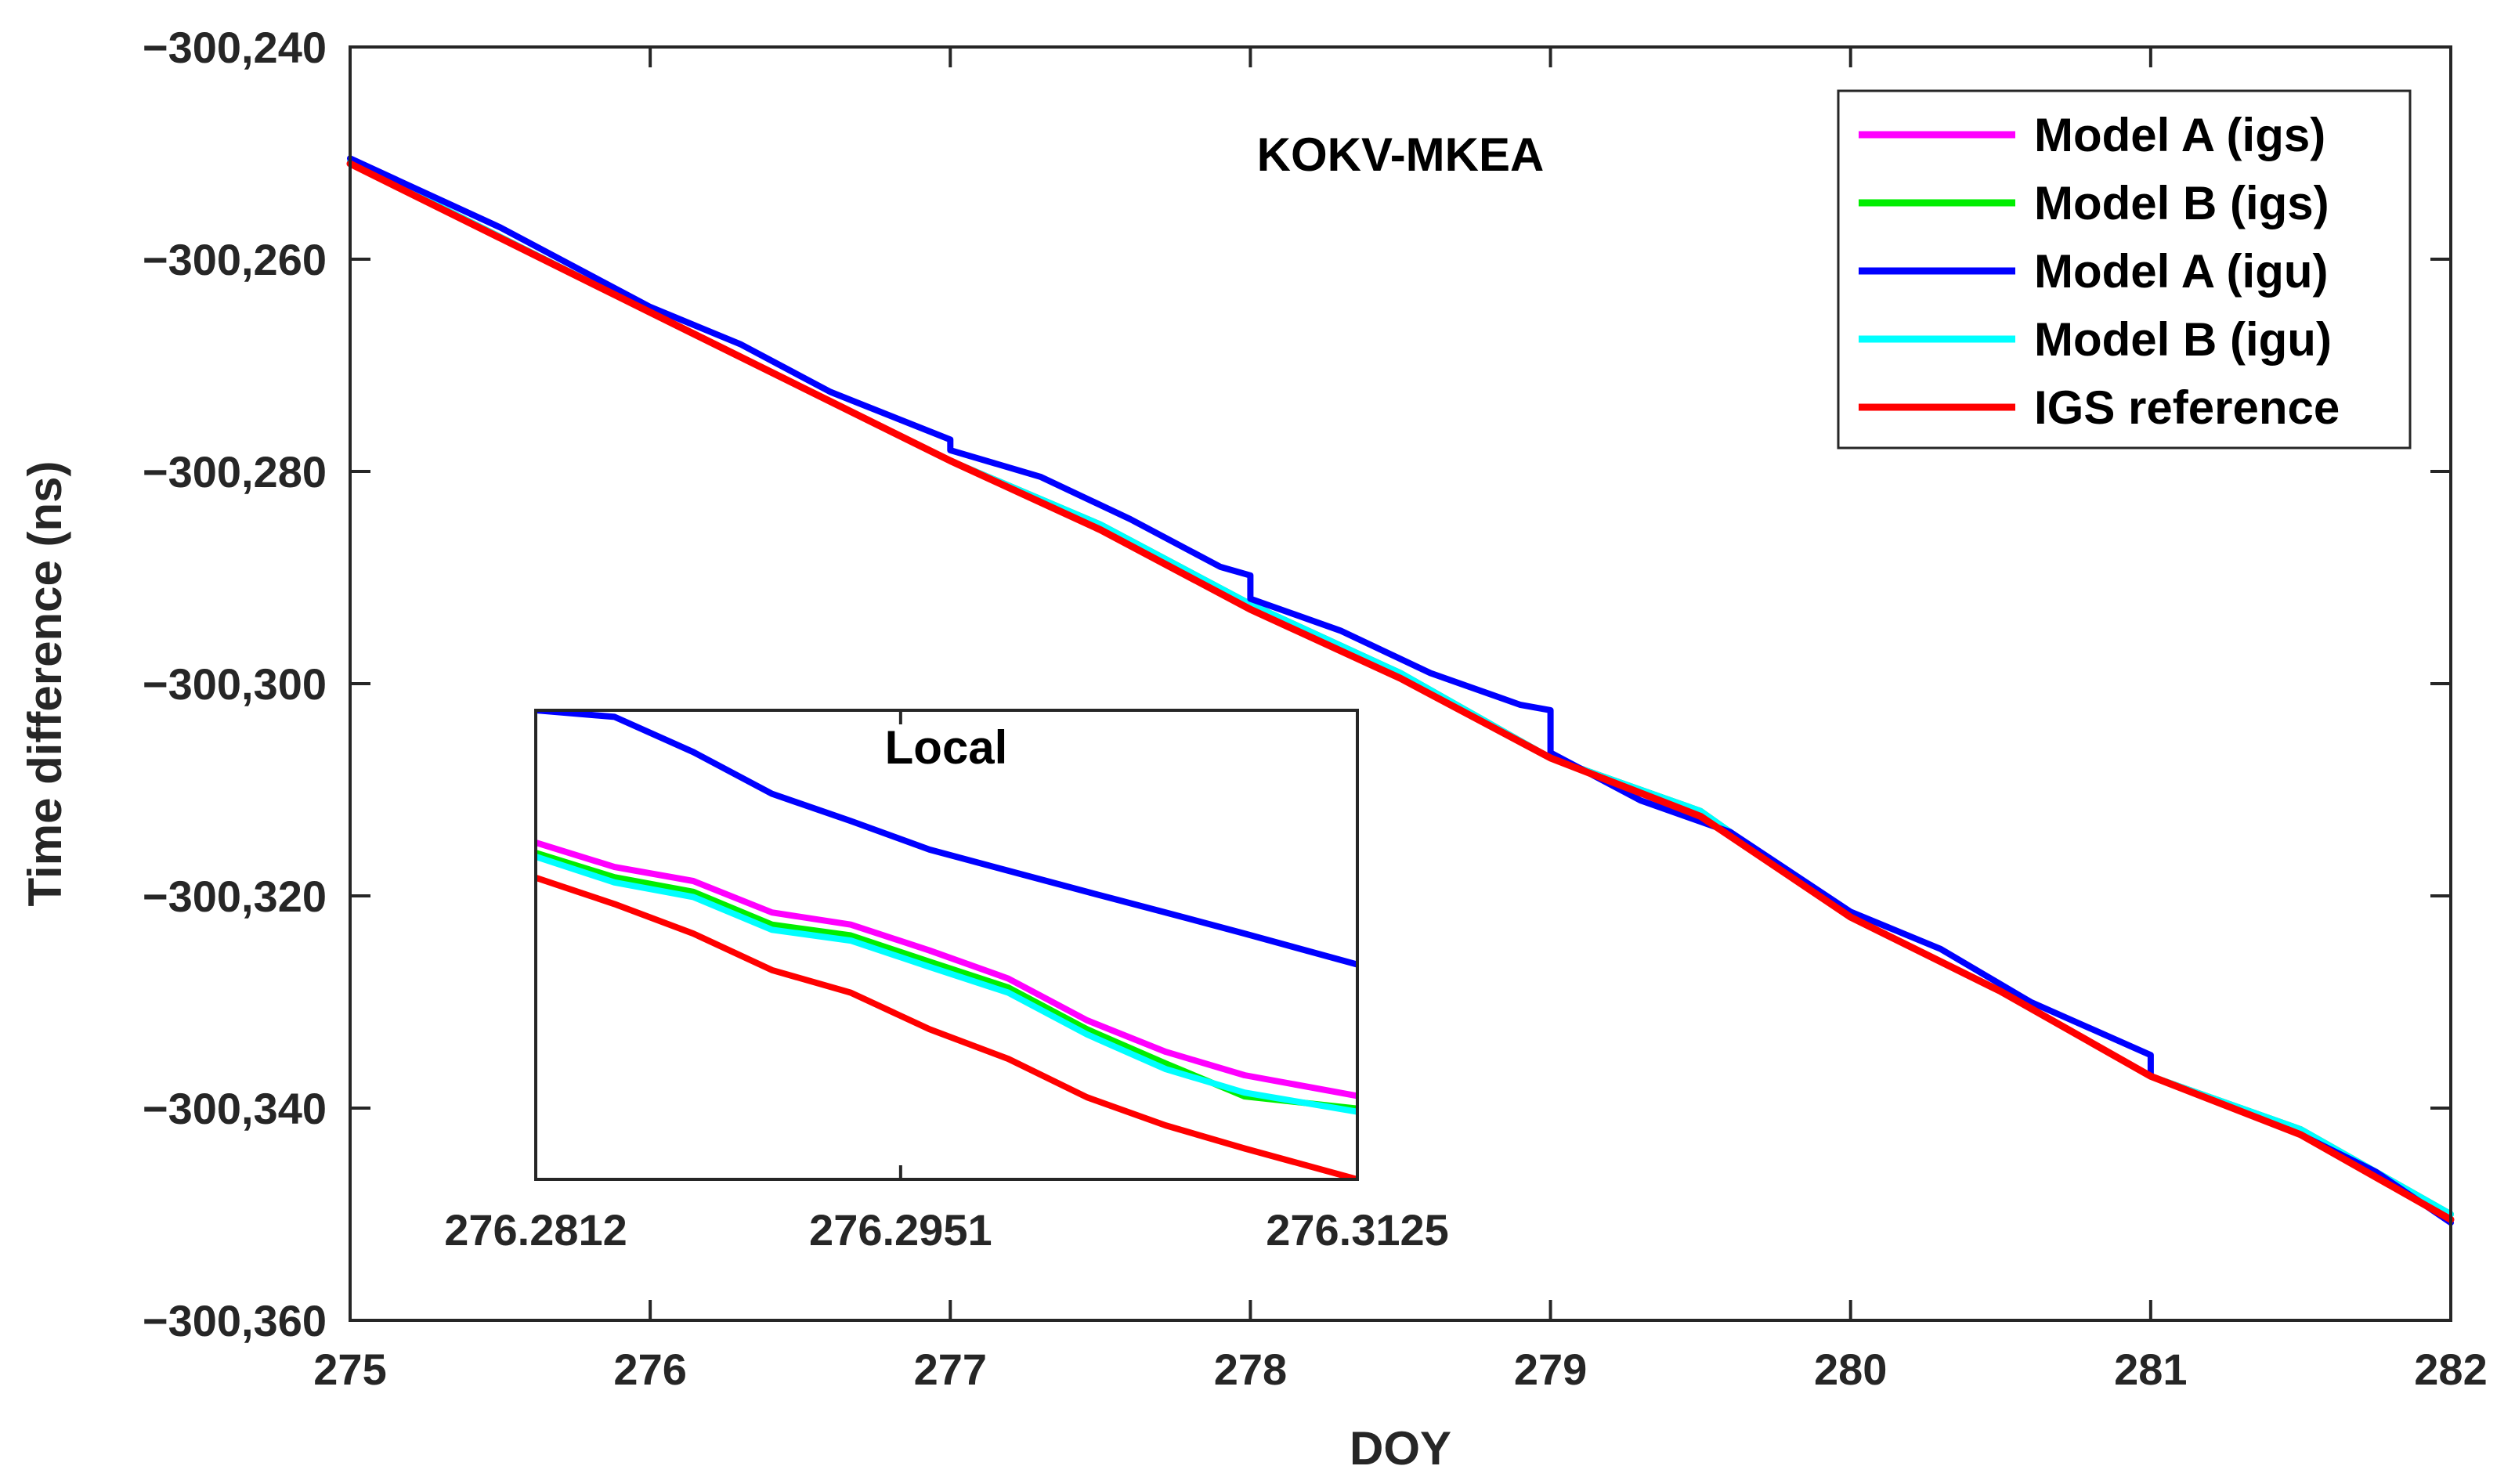 Image resolution: width=2515 pixels, height=1484 pixels. Describe the element at coordinates (2187, 407) in the screenshot. I see `legend-label: IGS reference` at that location.